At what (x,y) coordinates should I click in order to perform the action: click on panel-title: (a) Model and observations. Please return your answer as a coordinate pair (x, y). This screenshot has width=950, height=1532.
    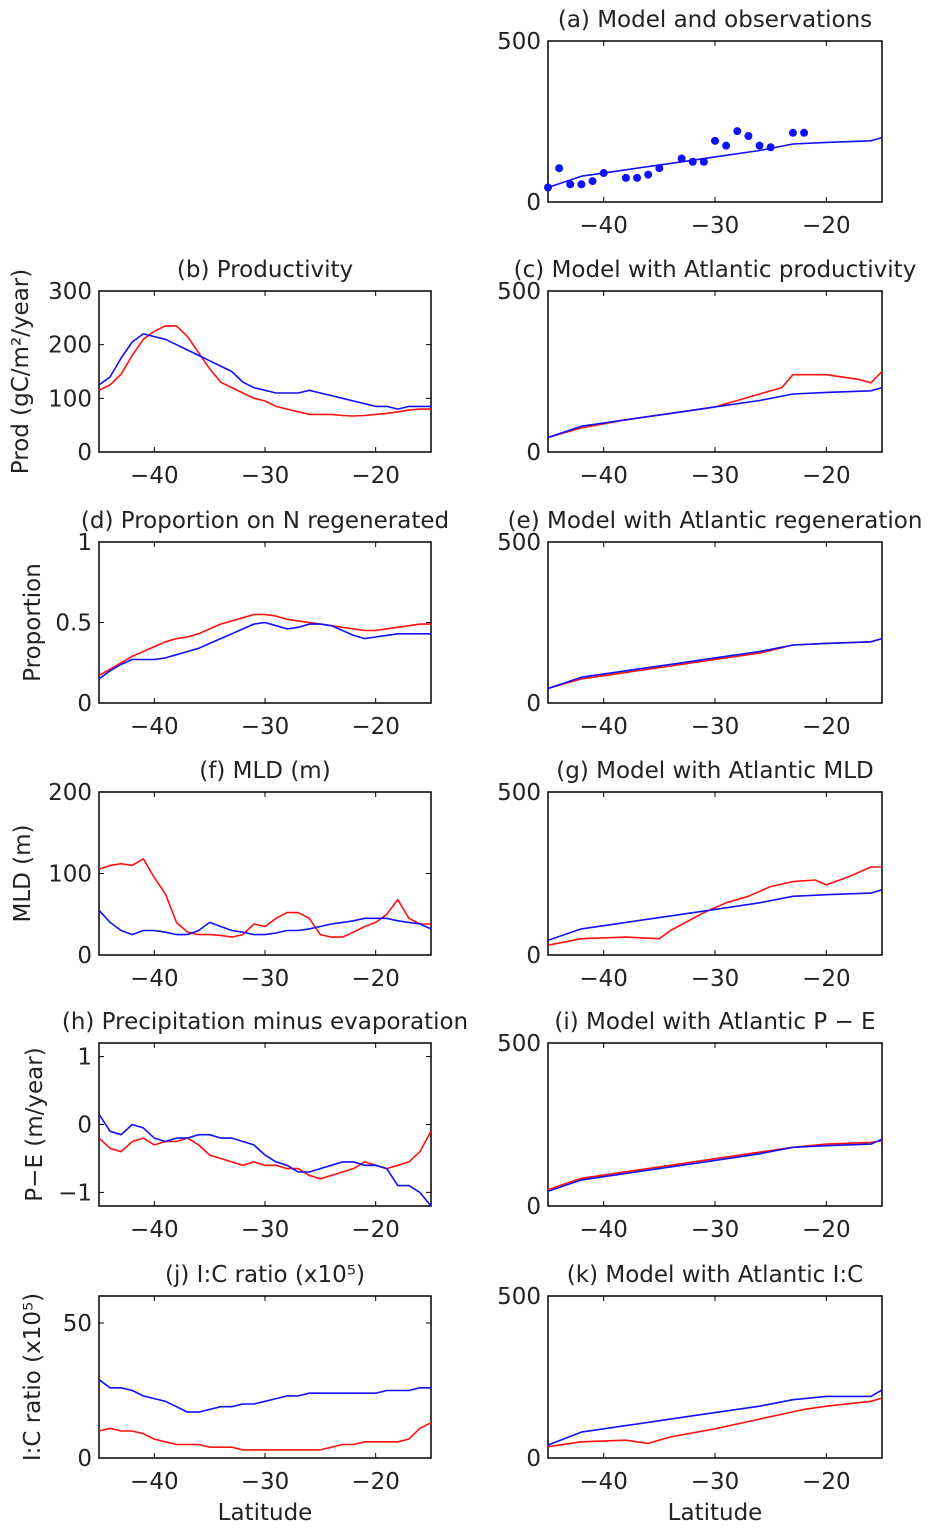
    Looking at the image, I should click on (715, 20).